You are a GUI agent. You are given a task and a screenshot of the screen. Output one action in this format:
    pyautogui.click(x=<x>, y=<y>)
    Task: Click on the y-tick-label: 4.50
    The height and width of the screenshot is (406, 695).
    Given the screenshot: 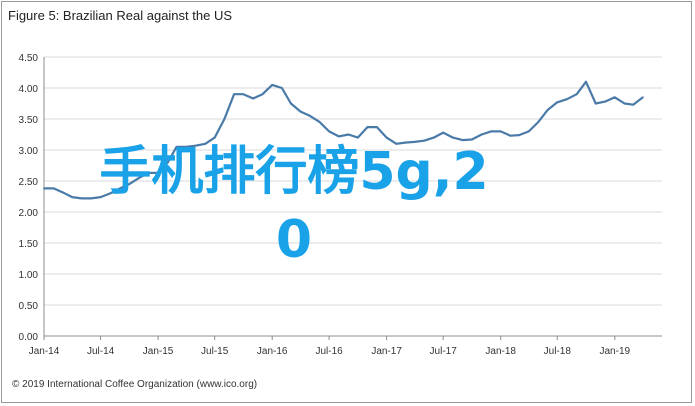 What is the action you would take?
    pyautogui.click(x=29, y=58)
    